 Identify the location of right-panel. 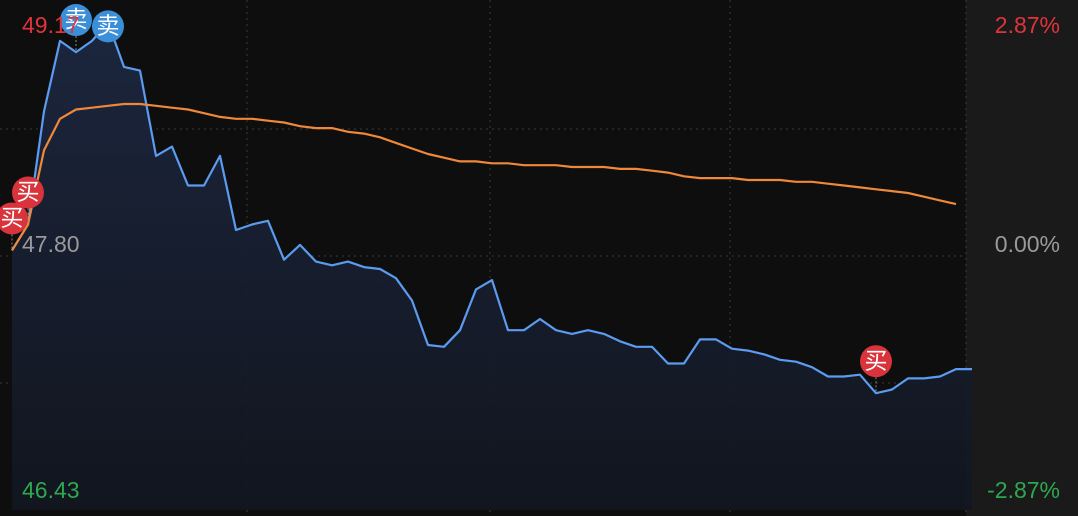
(1022, 258).